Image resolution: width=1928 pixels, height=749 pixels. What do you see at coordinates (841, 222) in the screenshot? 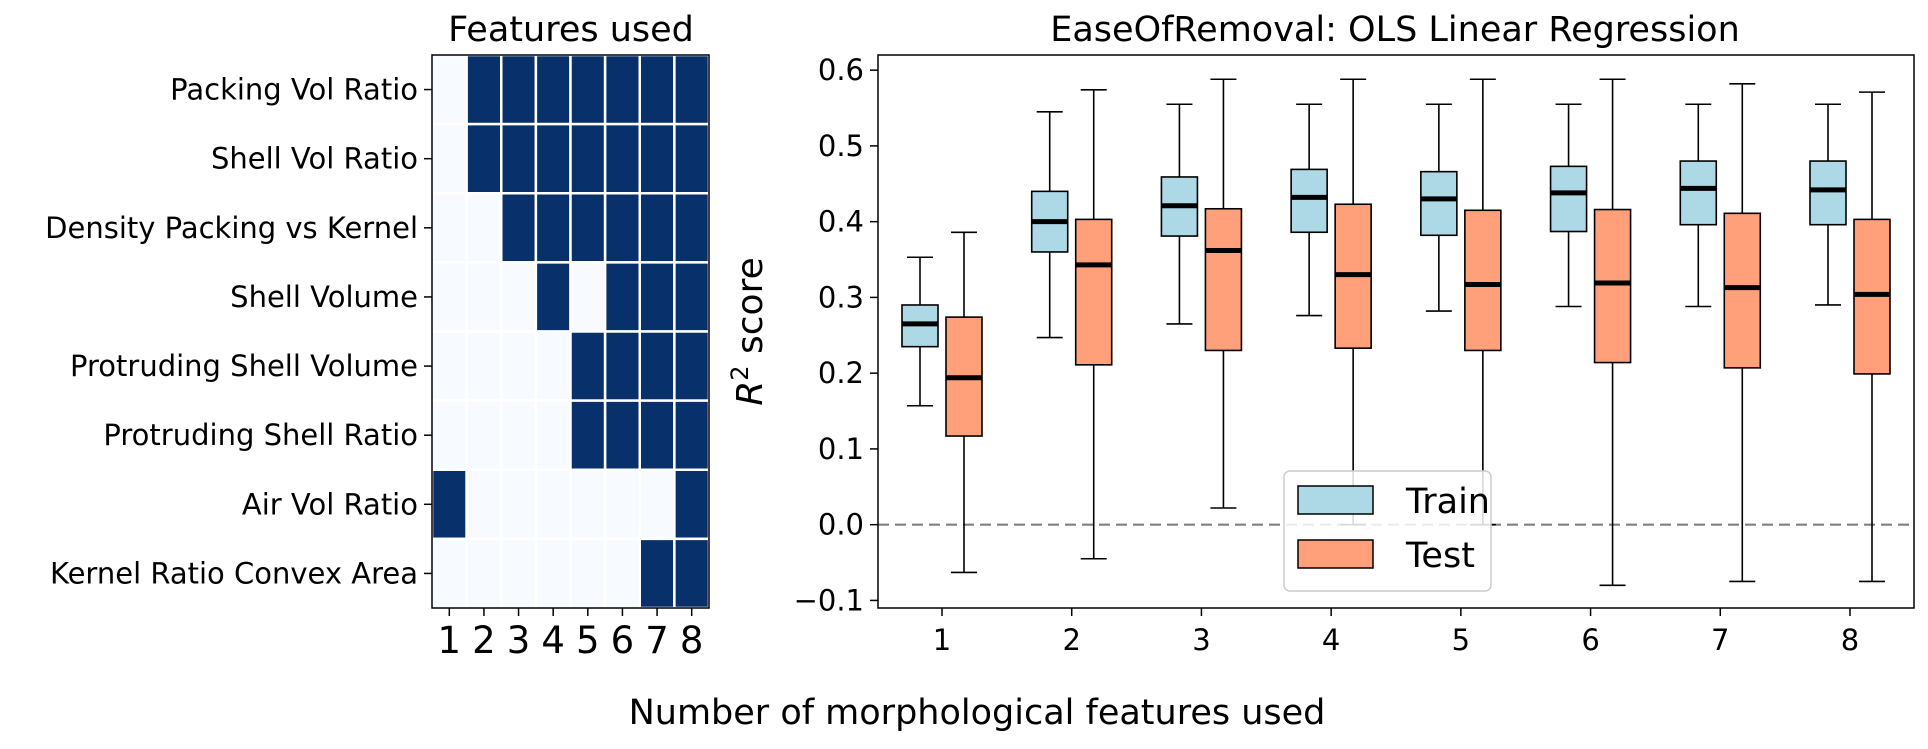
I see `y-tick-label: 0.4` at bounding box center [841, 222].